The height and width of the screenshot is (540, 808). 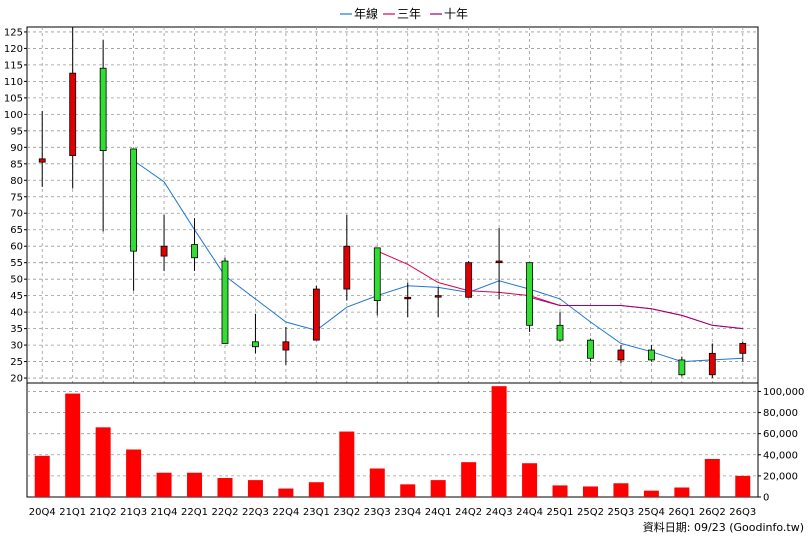 What do you see at coordinates (468, 512) in the screenshot?
I see `x-tick-label: 24Q2` at bounding box center [468, 512].